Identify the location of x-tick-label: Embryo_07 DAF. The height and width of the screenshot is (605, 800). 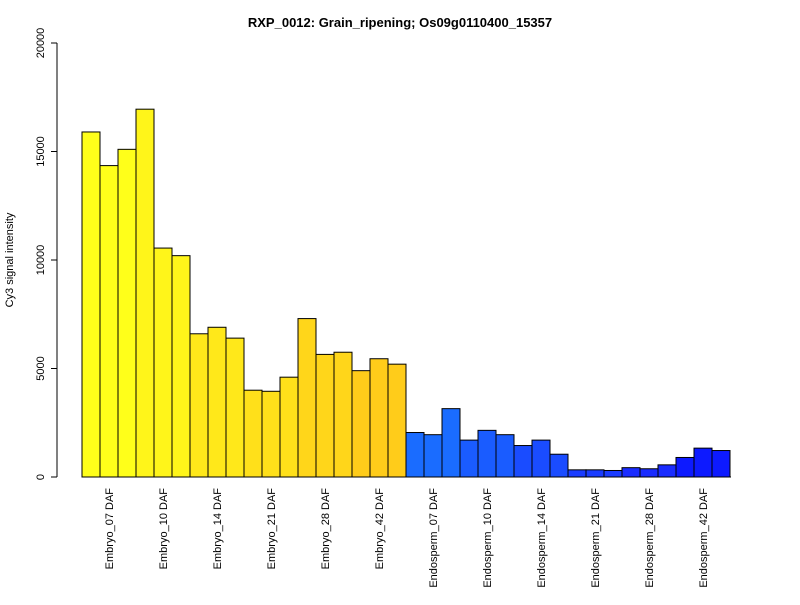
(110, 529).